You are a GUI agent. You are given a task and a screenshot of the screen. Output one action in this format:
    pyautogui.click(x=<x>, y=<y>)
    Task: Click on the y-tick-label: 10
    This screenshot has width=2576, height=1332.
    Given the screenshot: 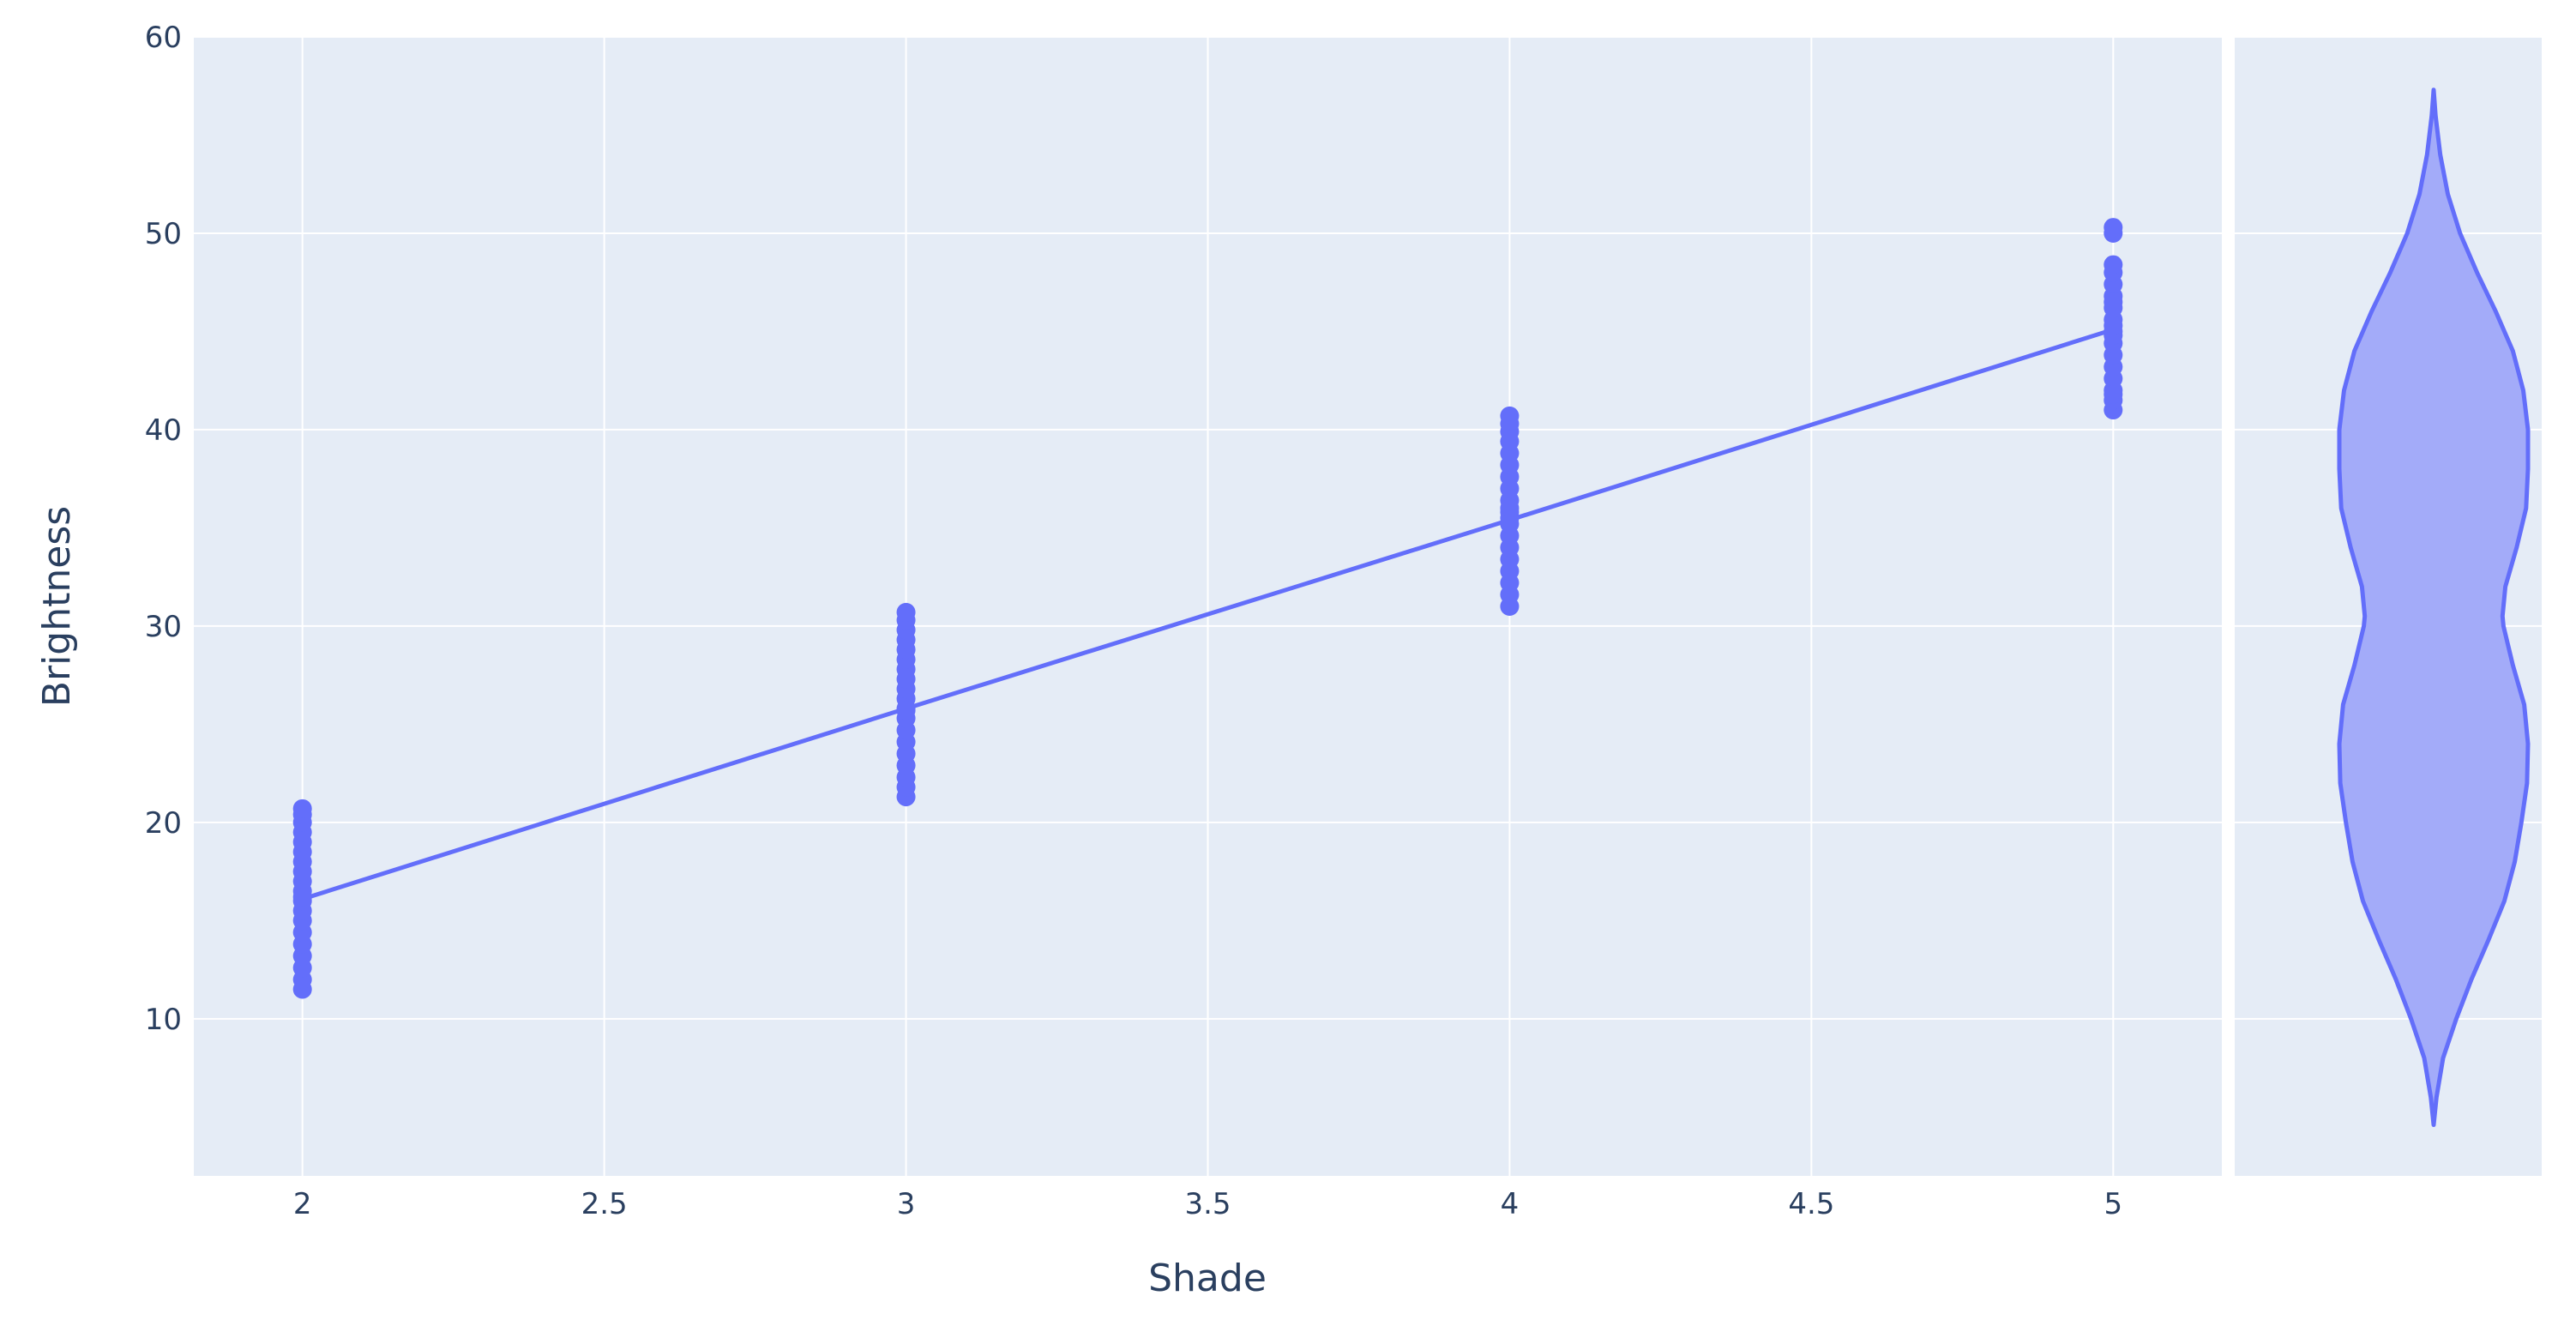 What is the action you would take?
    pyautogui.click(x=163, y=1020)
    